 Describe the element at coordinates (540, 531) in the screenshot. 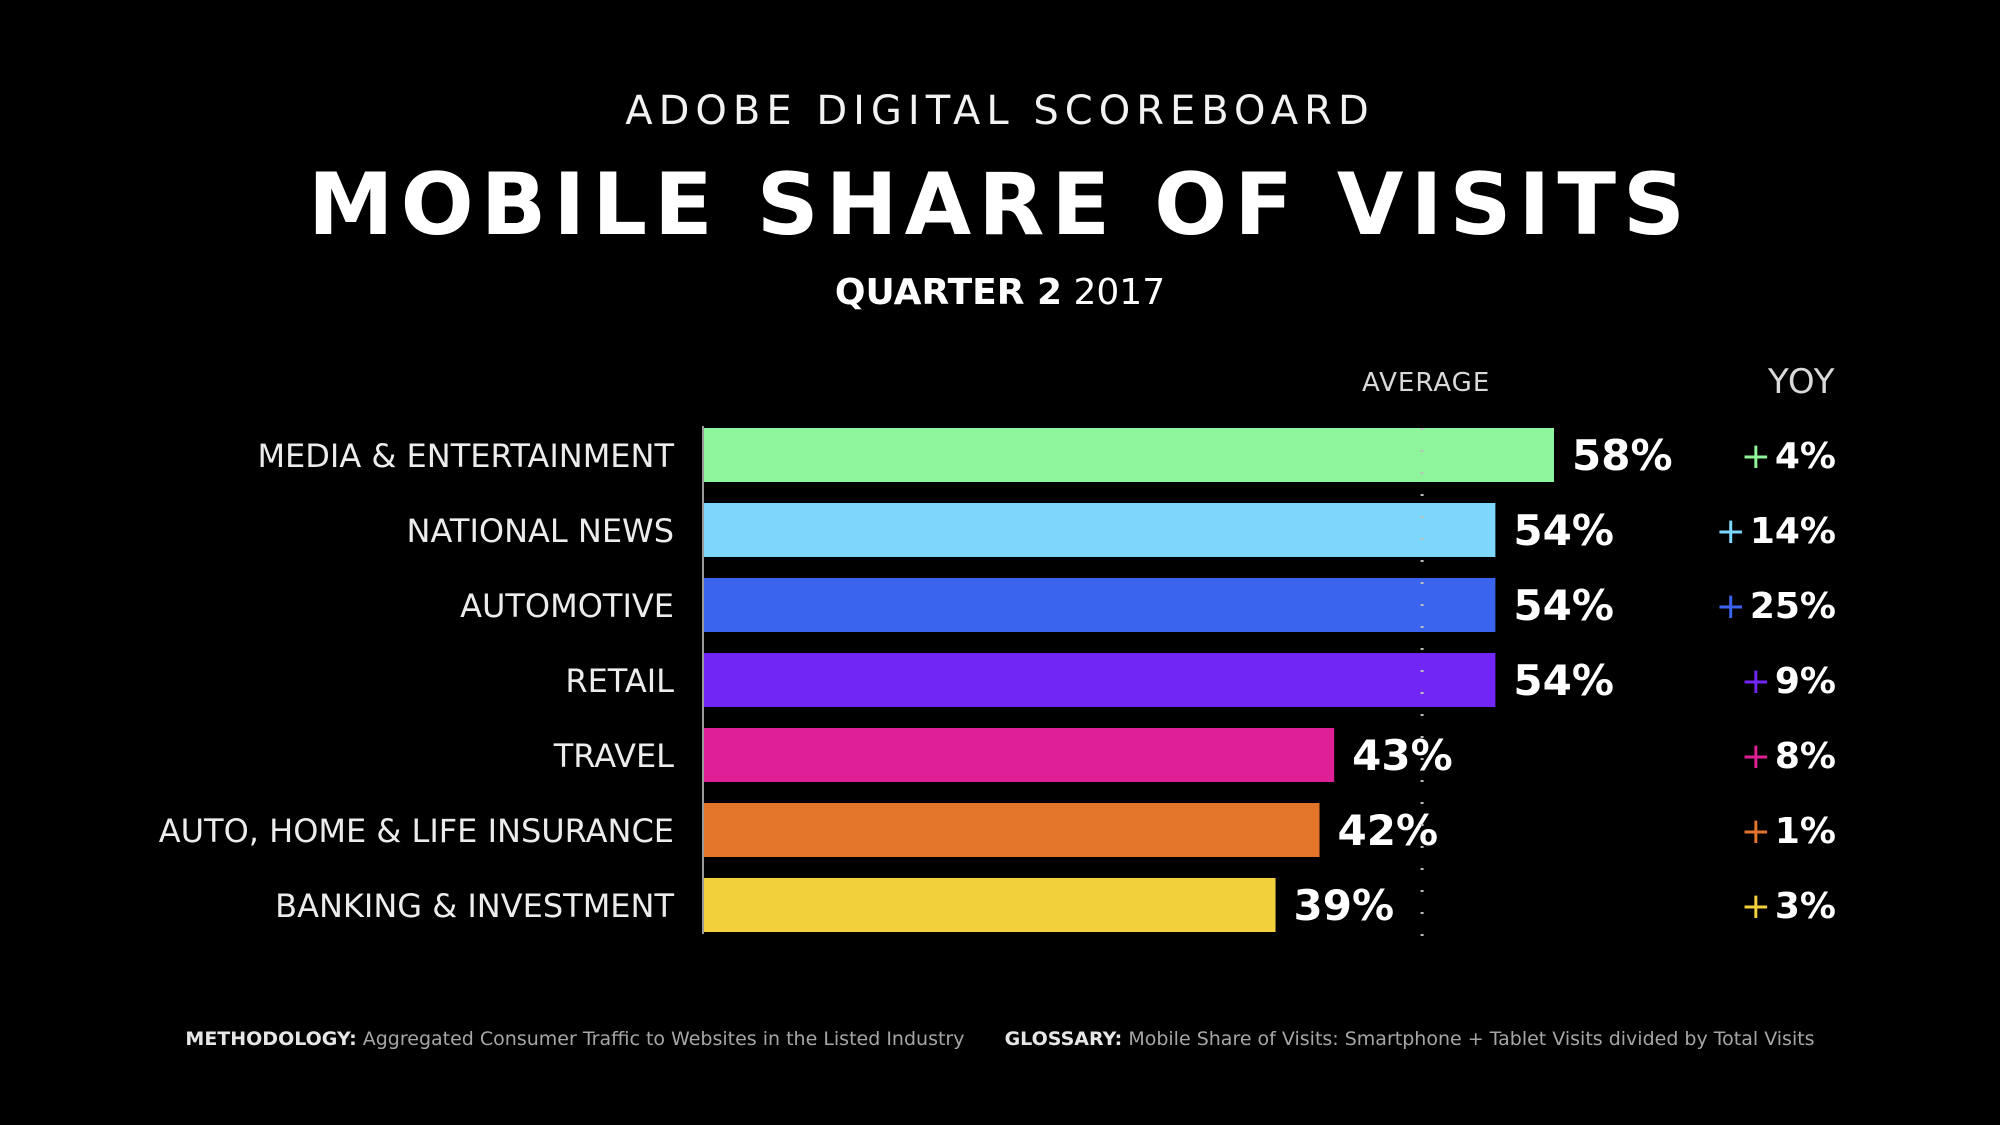

I see `category-label: NATIONAL NEWS` at that location.